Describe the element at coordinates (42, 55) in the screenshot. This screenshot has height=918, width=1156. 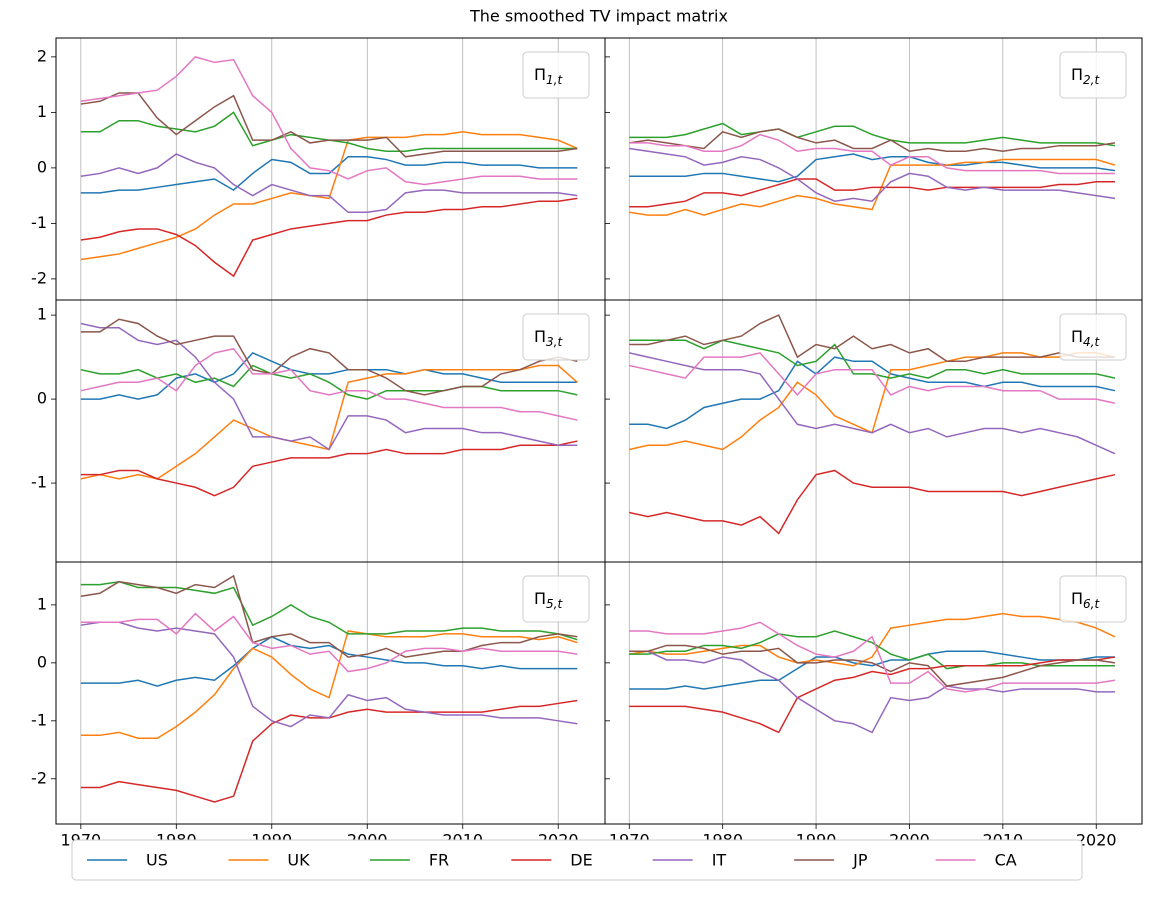
I see `y-tick-label: 2` at that location.